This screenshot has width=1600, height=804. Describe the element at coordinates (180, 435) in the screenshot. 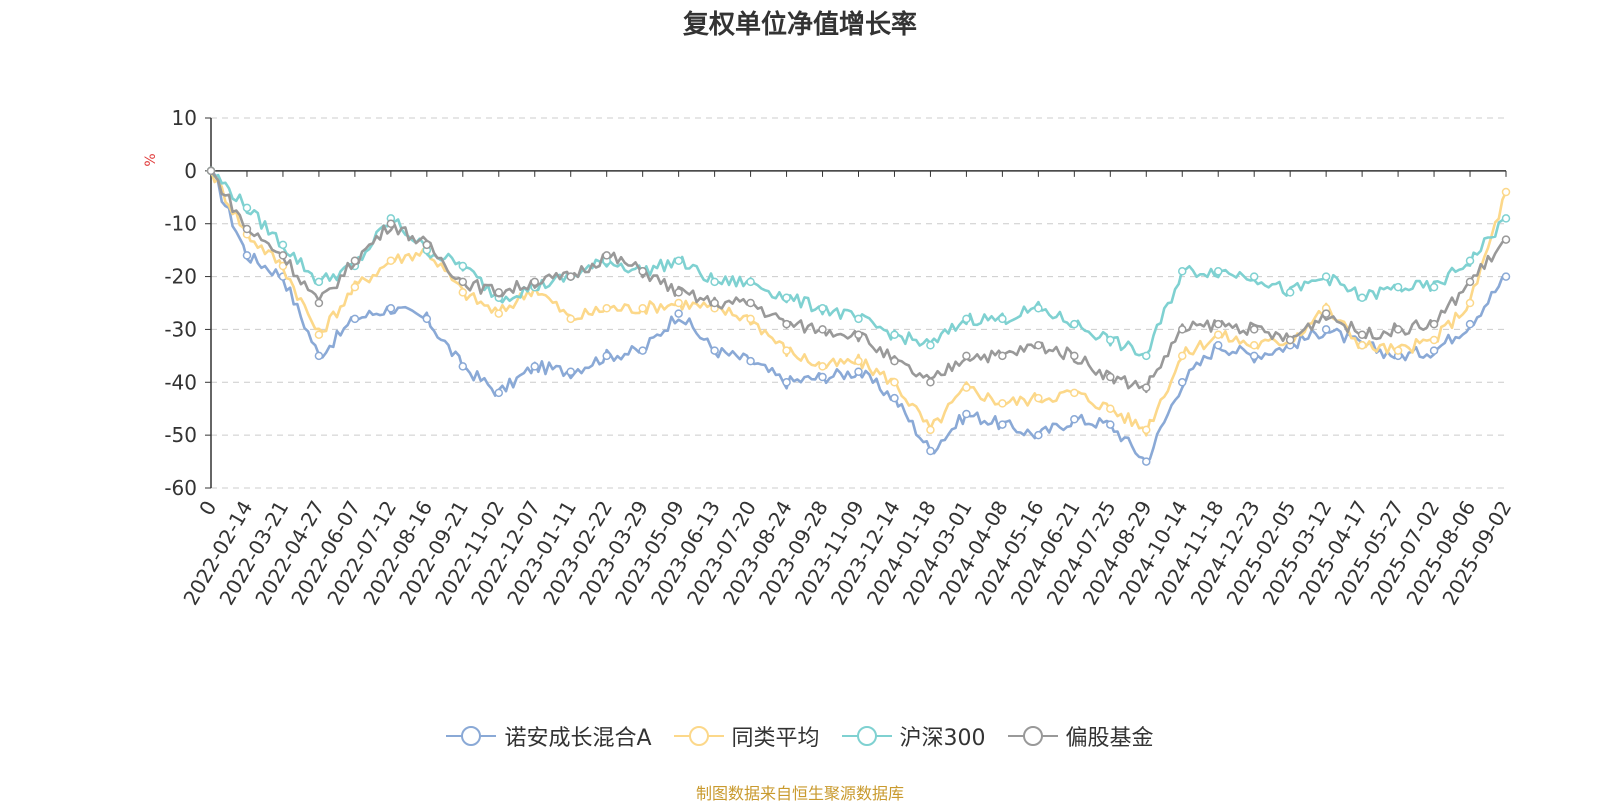

I see `y-tick-label: -50` at that location.